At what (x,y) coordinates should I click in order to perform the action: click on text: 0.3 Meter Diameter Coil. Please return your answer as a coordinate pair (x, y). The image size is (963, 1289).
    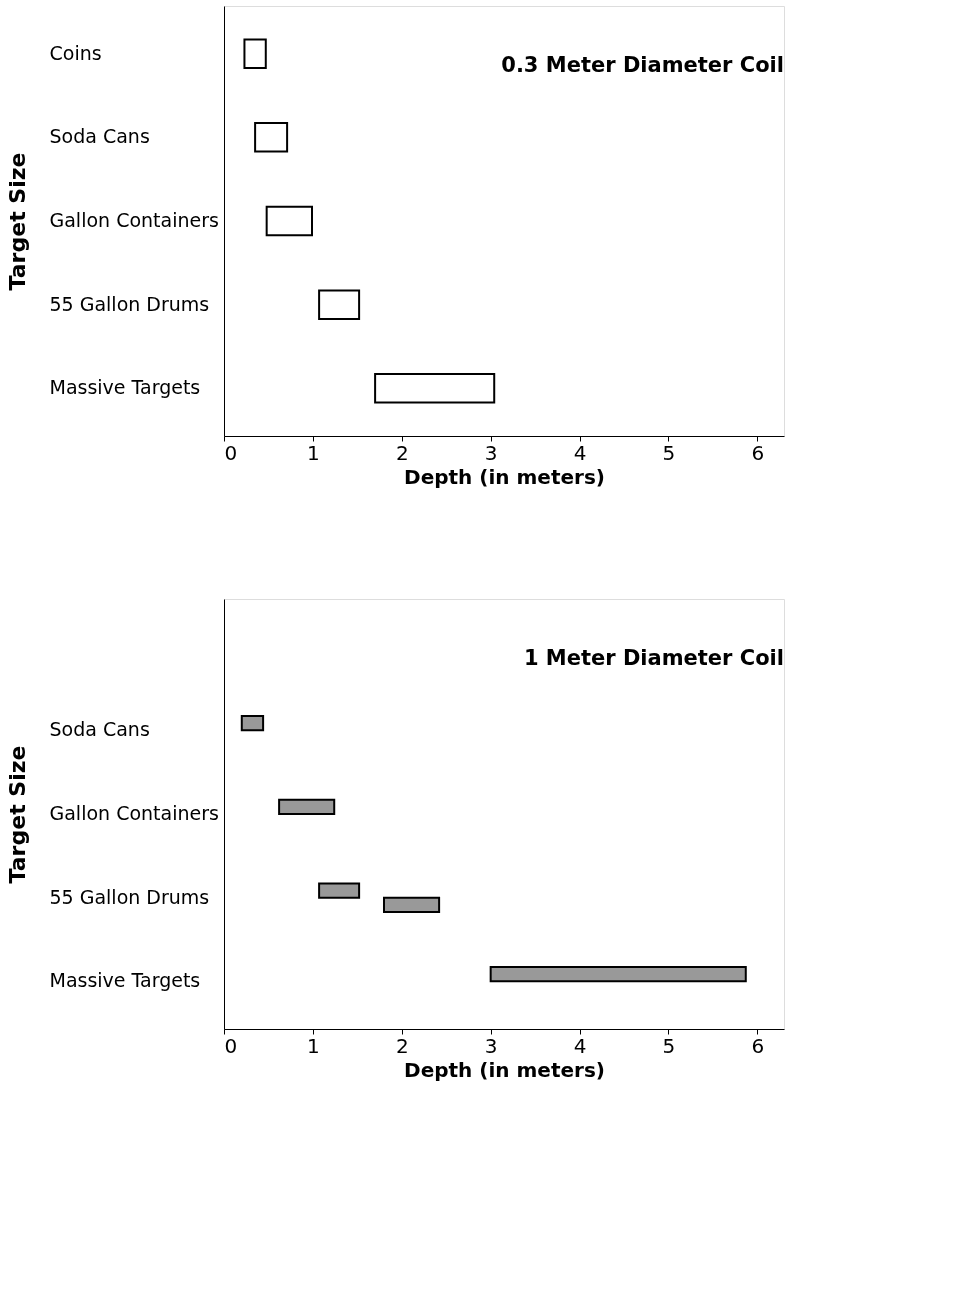
    Looking at the image, I should click on (642, 65).